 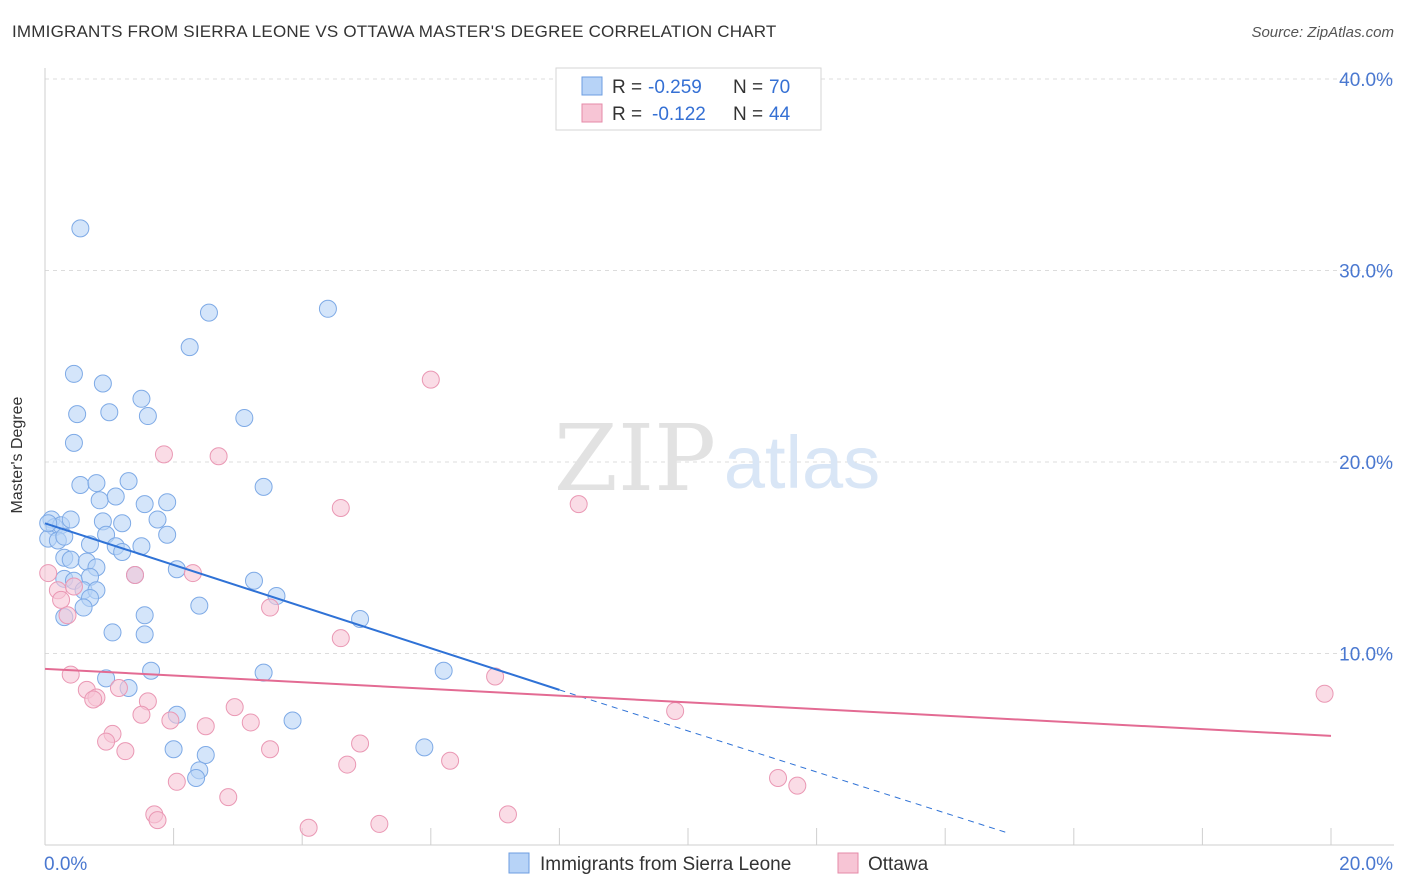 I want to click on series-legend: Immigrants from Sierra Leone Ottawa, so click(x=718, y=863).